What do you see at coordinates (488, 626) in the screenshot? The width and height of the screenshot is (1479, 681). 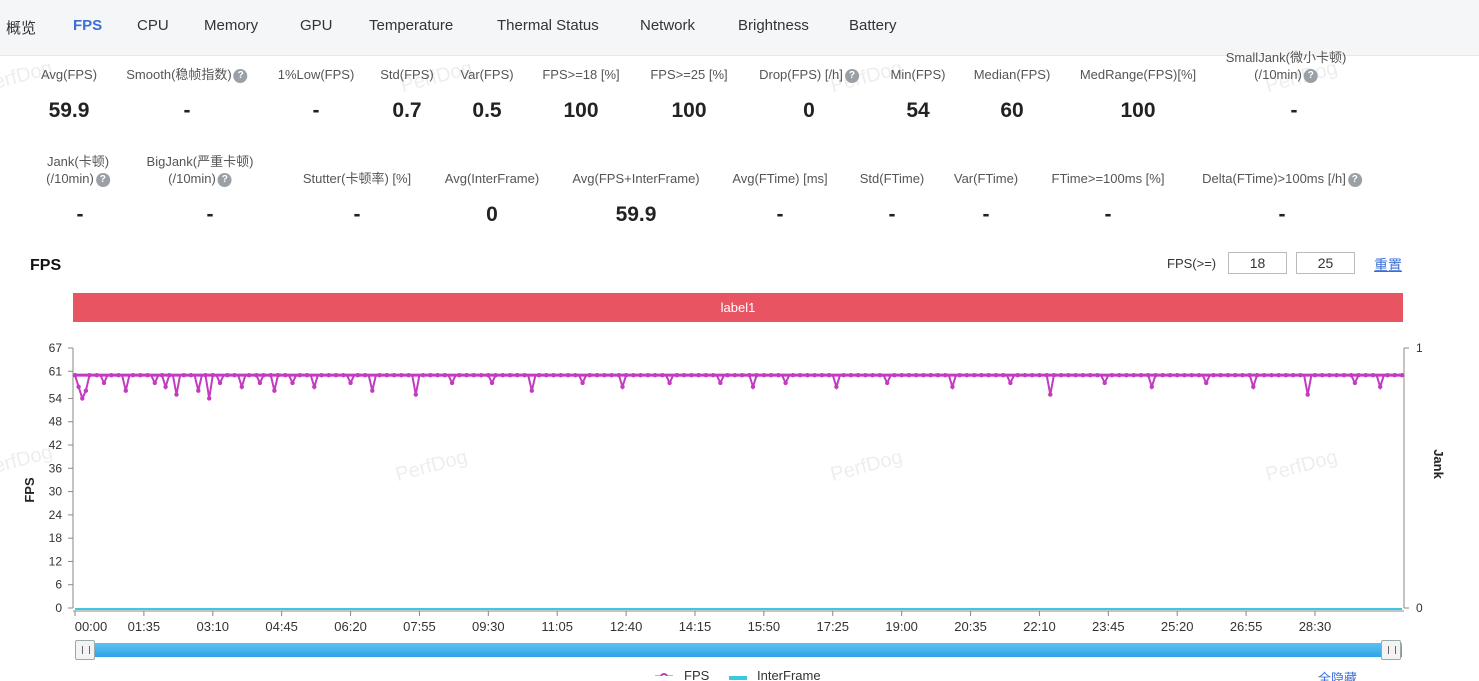 I see `x-tick-label: 09:30` at bounding box center [488, 626].